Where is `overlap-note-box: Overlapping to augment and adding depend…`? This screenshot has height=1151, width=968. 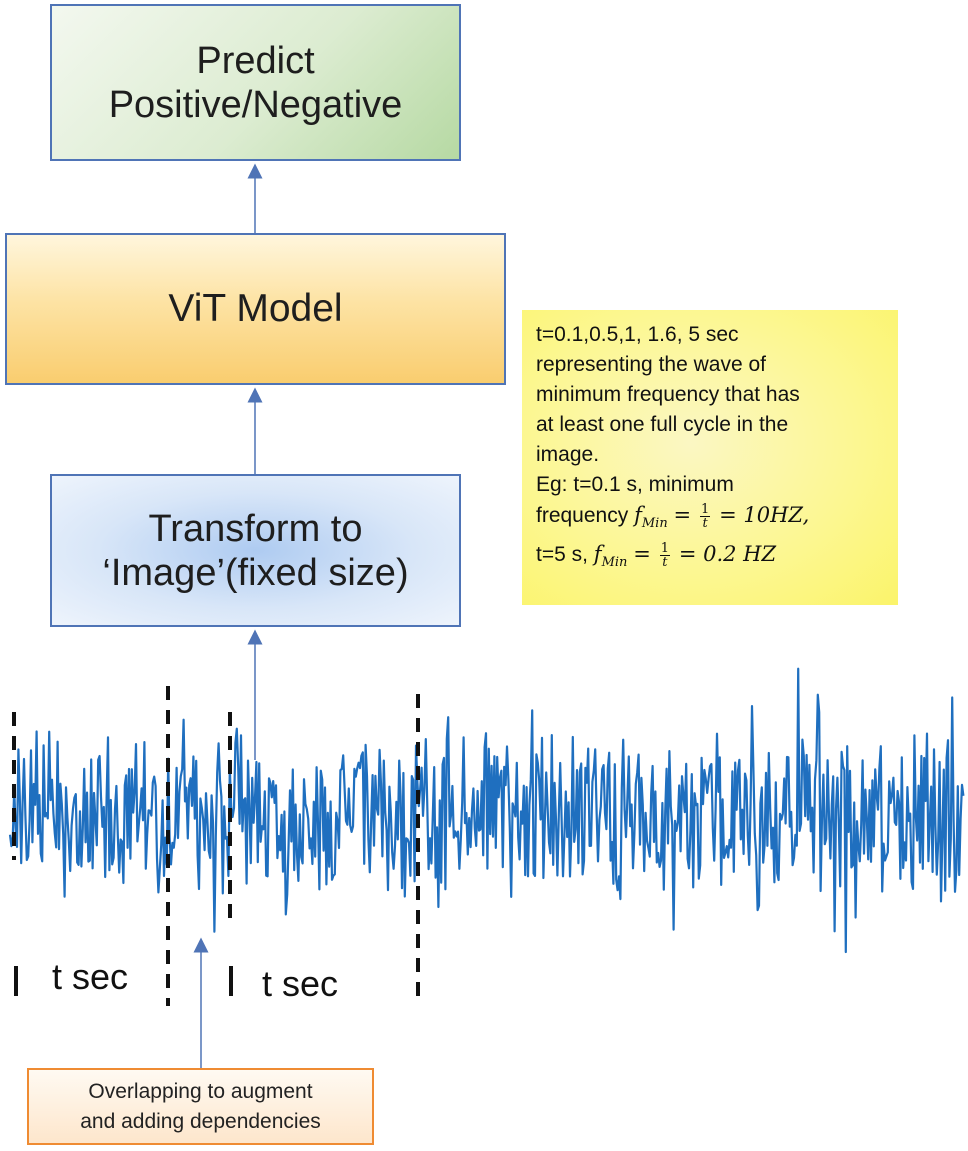
overlap-note-box: Overlapping to augment and adding depend… is located at coordinates (200, 1106).